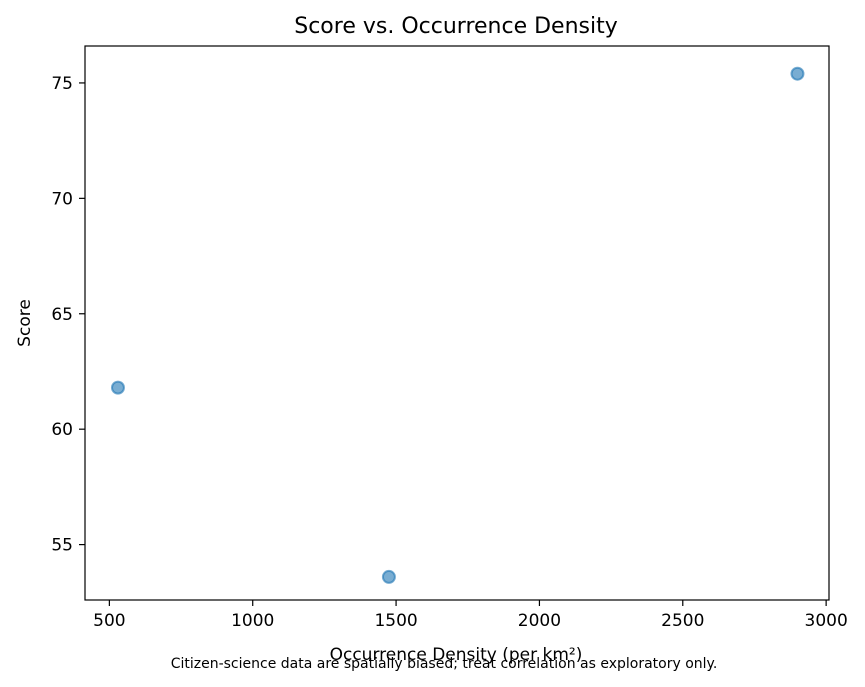 This screenshot has width=865, height=687. I want to click on y-axis-ticks: 55 60 65 70 75, so click(68, 315).